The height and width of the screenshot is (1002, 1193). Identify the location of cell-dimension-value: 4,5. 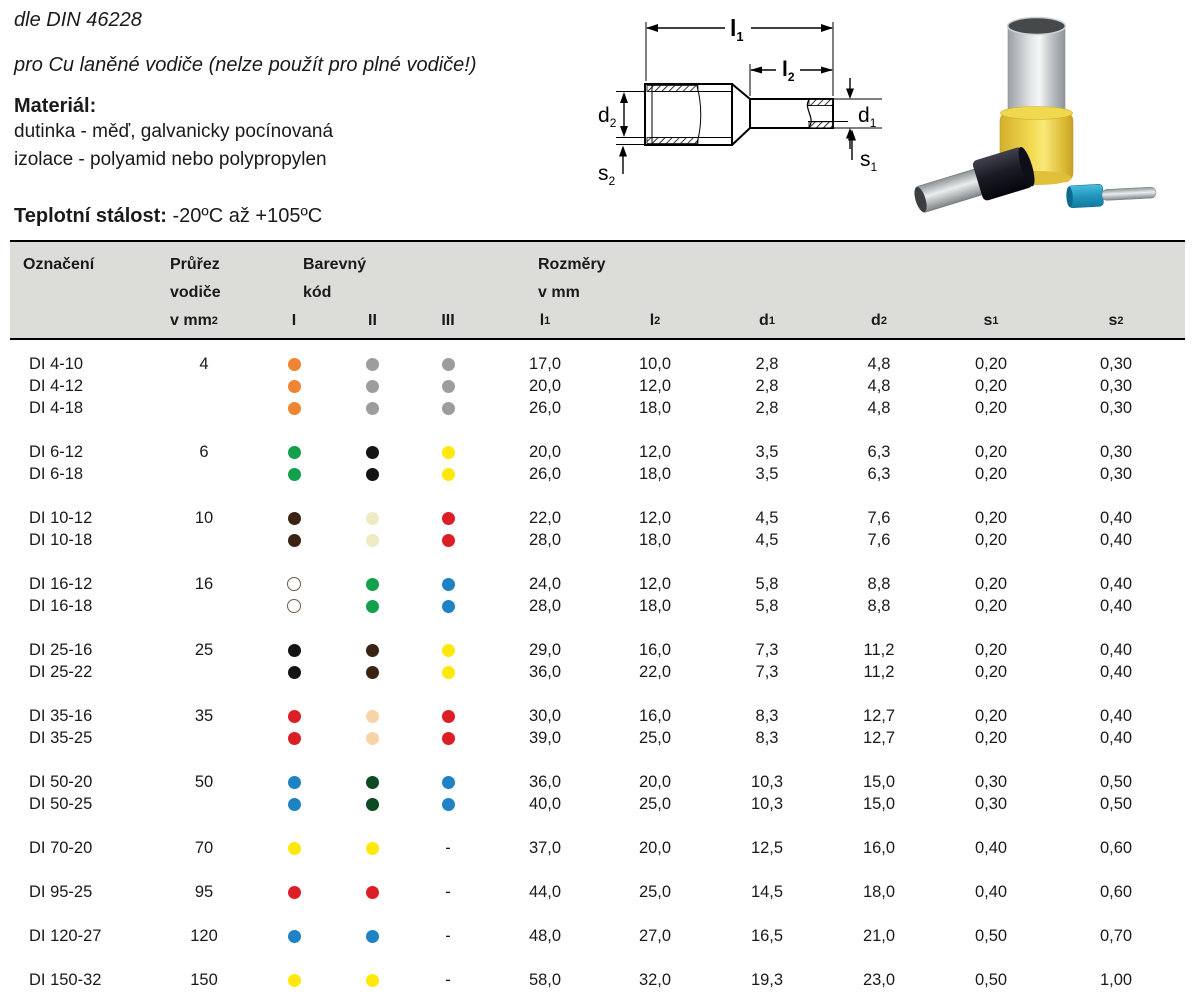
(767, 539).